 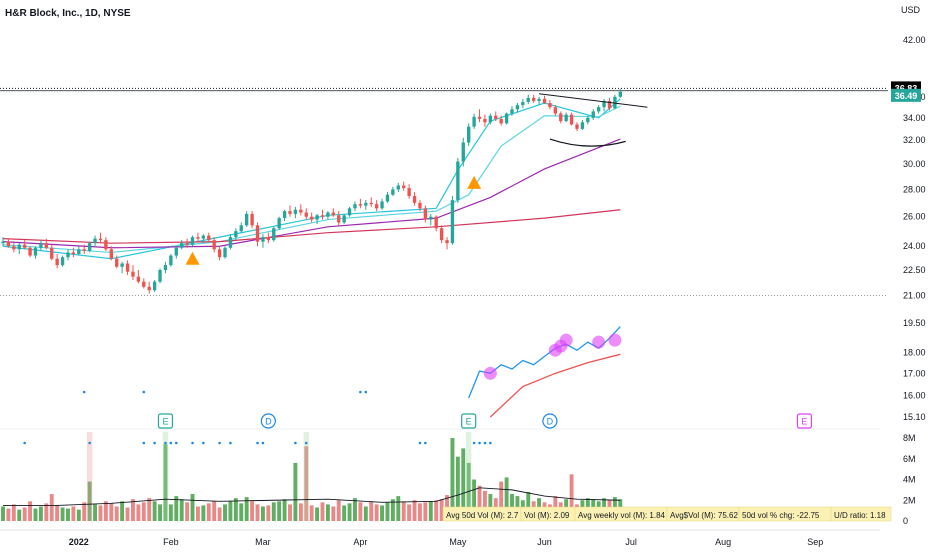 What do you see at coordinates (914, 40) in the screenshot?
I see `price-tick-label: 42.00` at bounding box center [914, 40].